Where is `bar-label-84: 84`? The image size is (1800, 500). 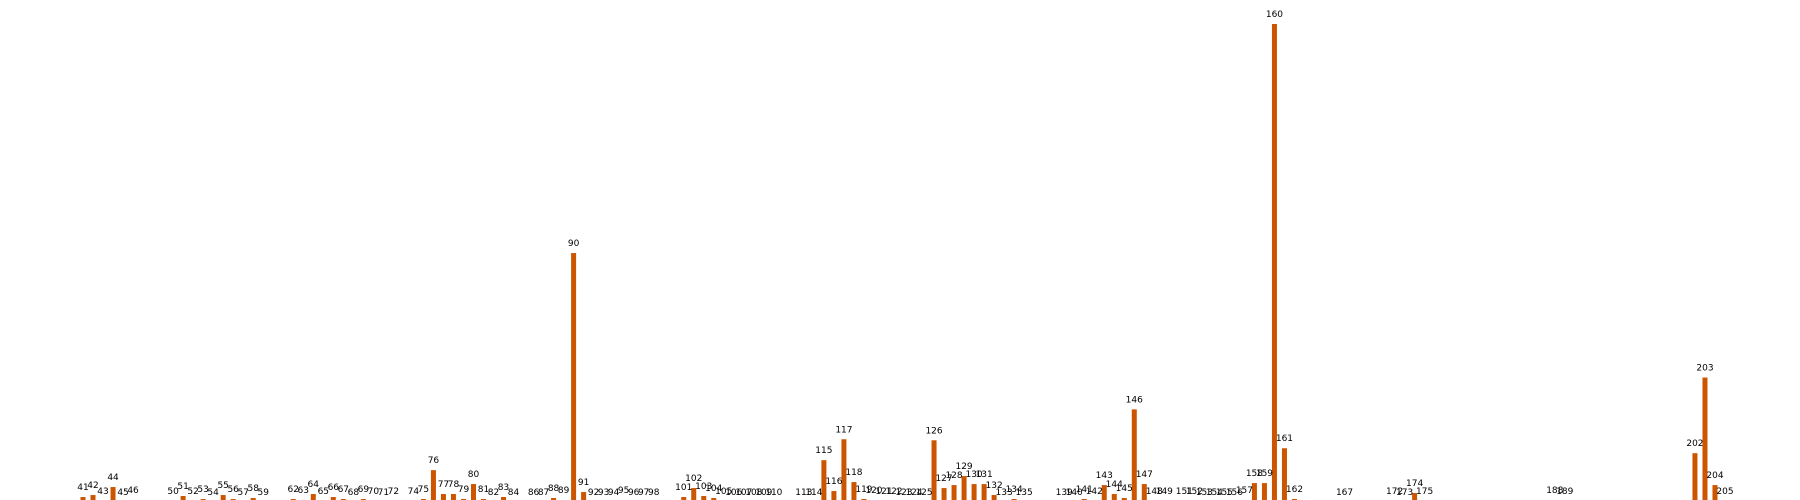 bar-label-84: 84 is located at coordinates (514, 493).